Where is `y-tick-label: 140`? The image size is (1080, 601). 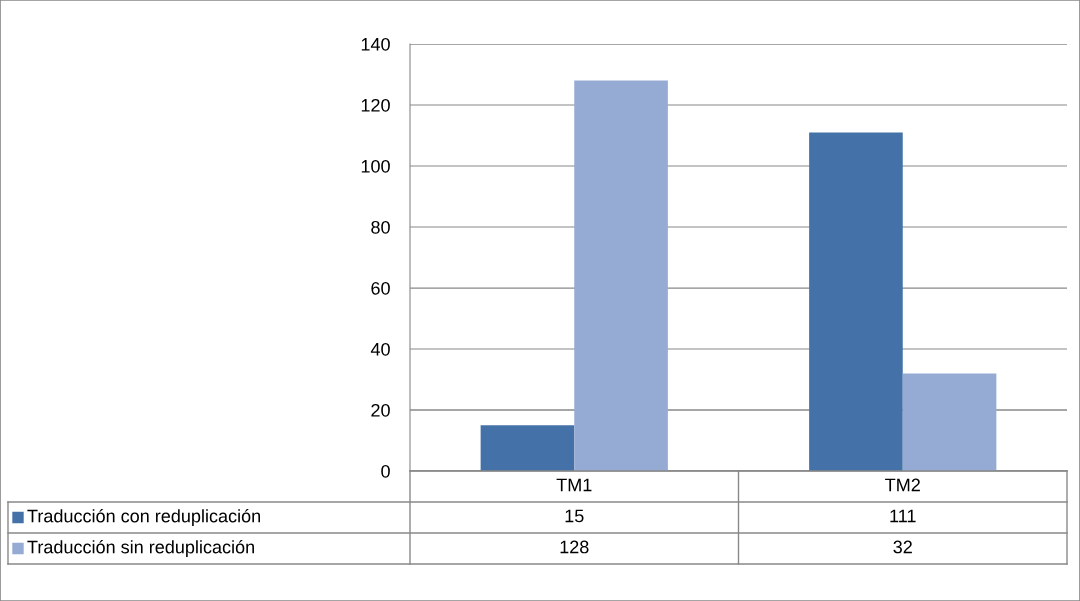 y-tick-label: 140 is located at coordinates (375, 44).